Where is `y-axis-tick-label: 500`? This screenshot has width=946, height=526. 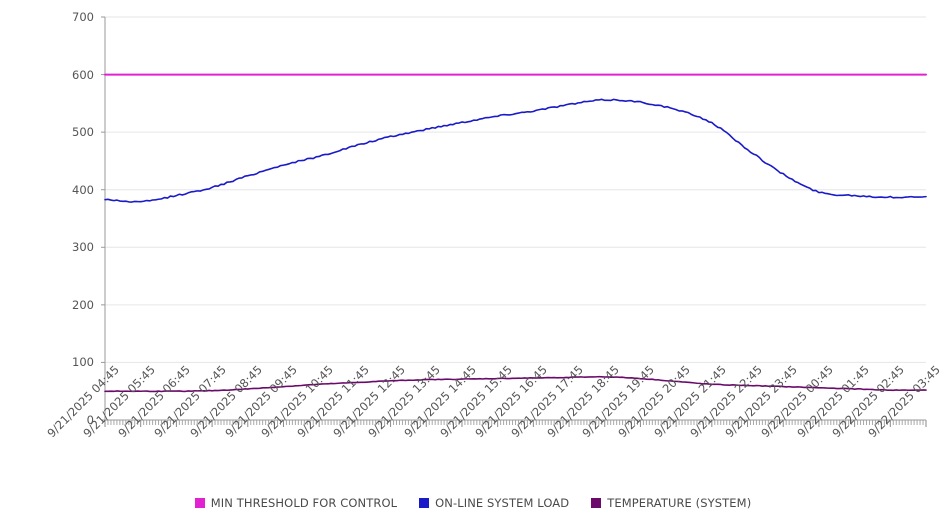
y-axis-tick-label: 500 is located at coordinates (83, 132).